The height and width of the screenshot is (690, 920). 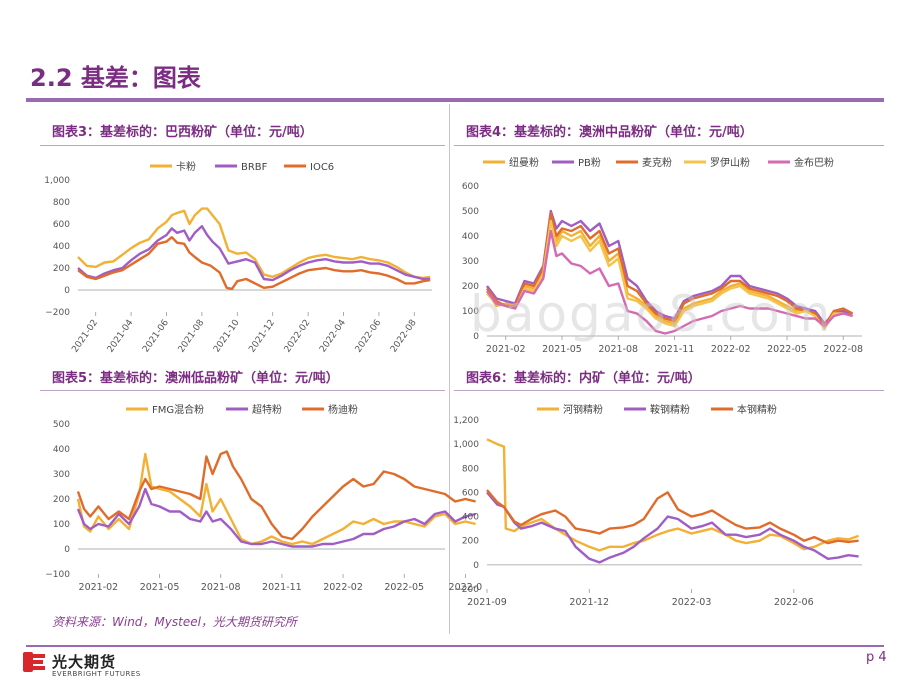 What do you see at coordinates (583, 378) in the screenshot?
I see `chart6-title: 图表6：基差标的：内矿（单位：元/吨）` at bounding box center [583, 378].